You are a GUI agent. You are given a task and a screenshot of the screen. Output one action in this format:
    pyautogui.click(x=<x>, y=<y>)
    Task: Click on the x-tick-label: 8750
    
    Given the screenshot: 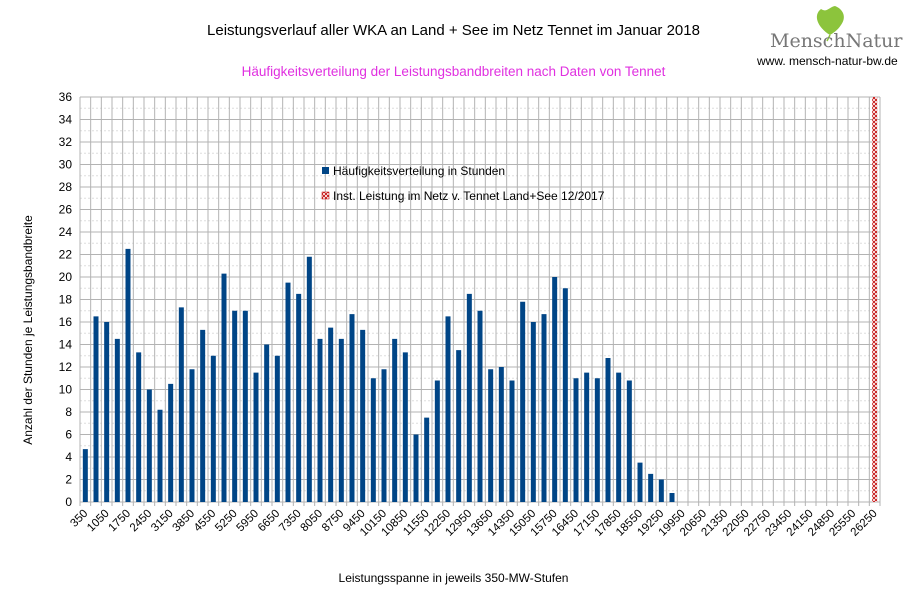 What is the action you would take?
    pyautogui.click(x=333, y=521)
    